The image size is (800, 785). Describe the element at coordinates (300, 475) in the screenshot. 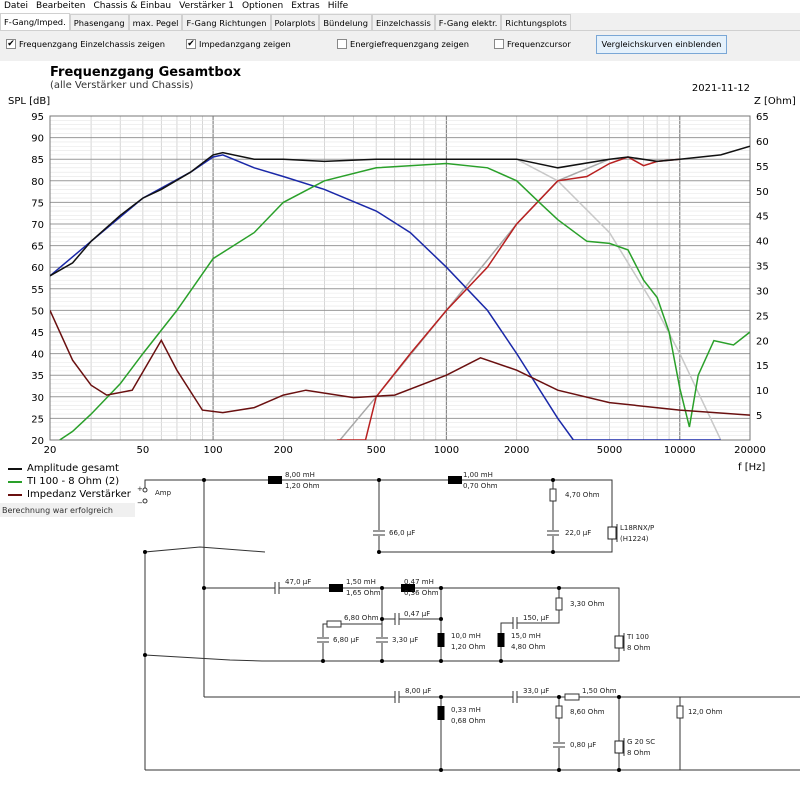

I see `component-label: 8,00 mH` at that location.